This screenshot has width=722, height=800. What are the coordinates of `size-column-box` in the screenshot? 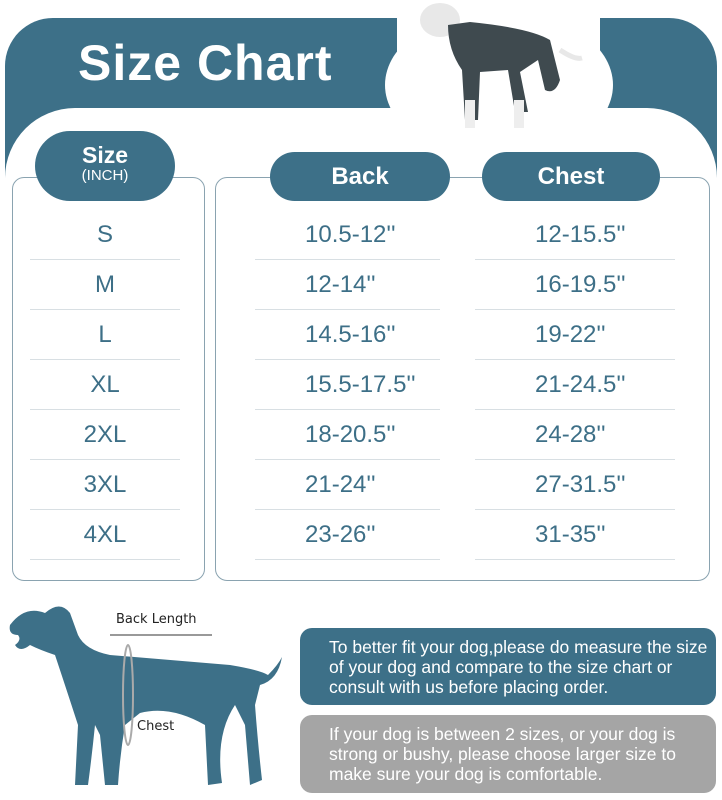 It's located at (108, 379).